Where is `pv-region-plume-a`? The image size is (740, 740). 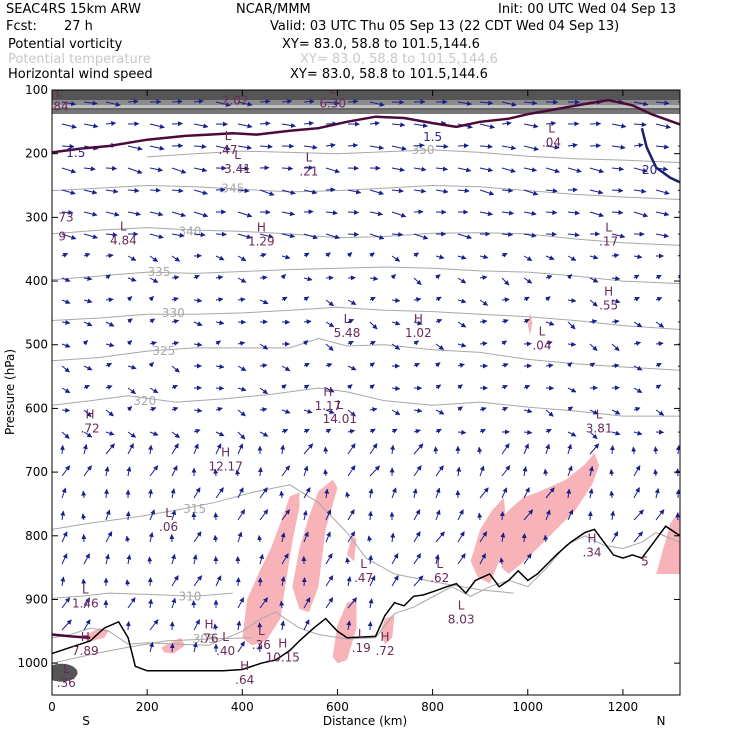 pv-region-plume-a is located at coordinates (271, 569).